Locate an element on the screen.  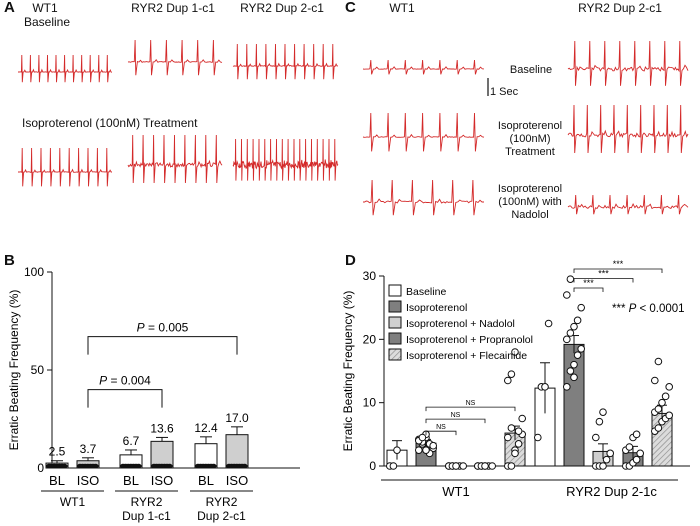
d-annotation-stars: *** is located at coordinates (620, 309).